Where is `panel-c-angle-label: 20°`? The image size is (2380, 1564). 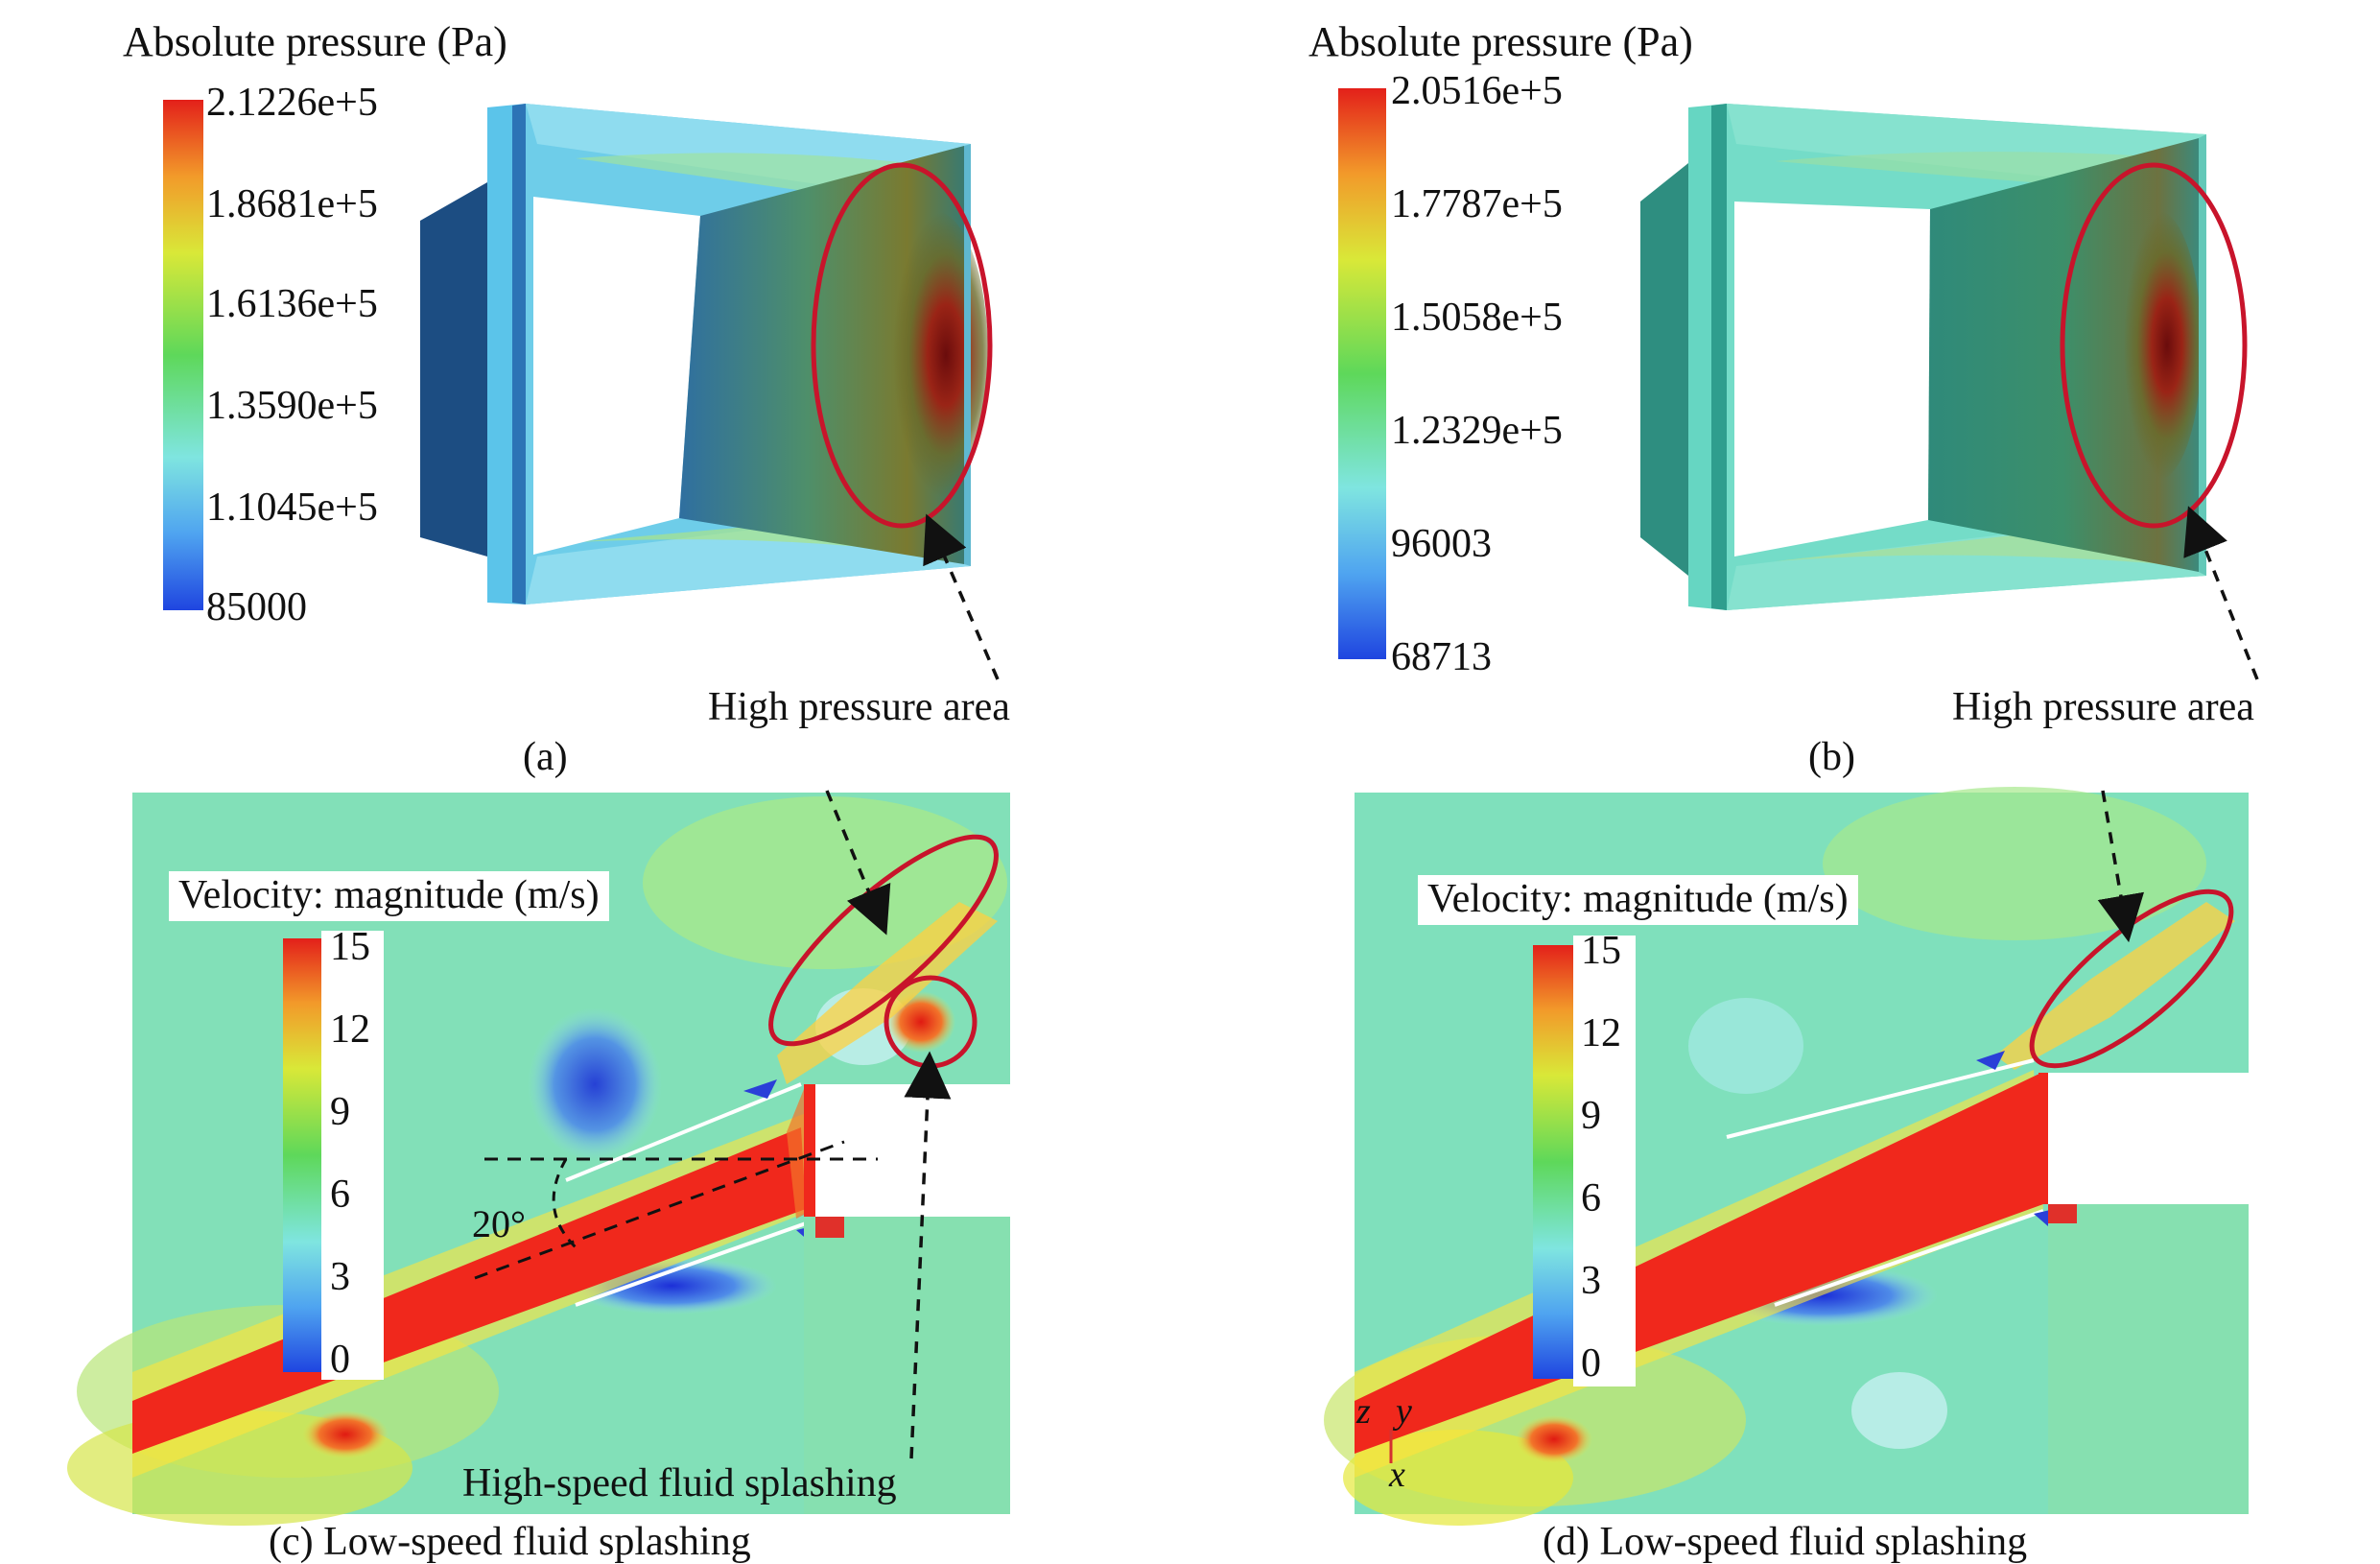
panel-c-angle-label: 20° is located at coordinates (499, 1223).